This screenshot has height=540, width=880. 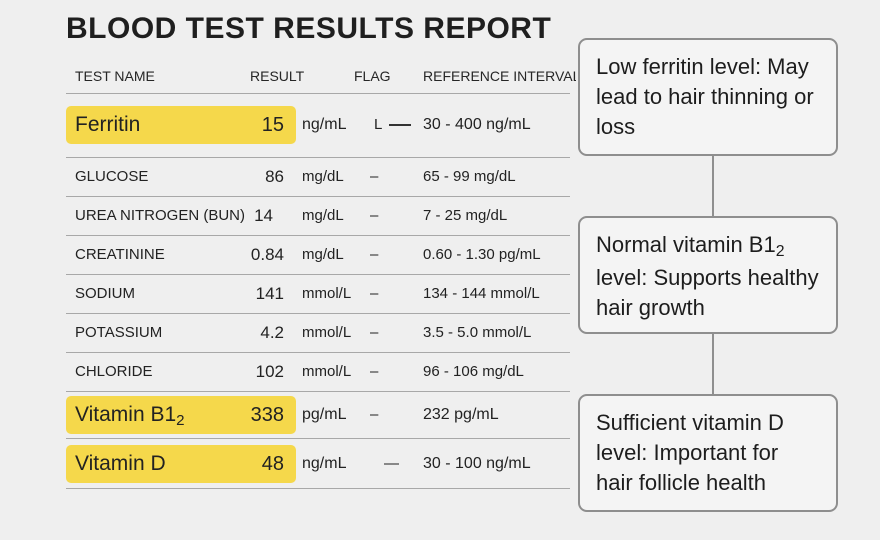 I want to click on result-value: 141, so click(x=269, y=293).